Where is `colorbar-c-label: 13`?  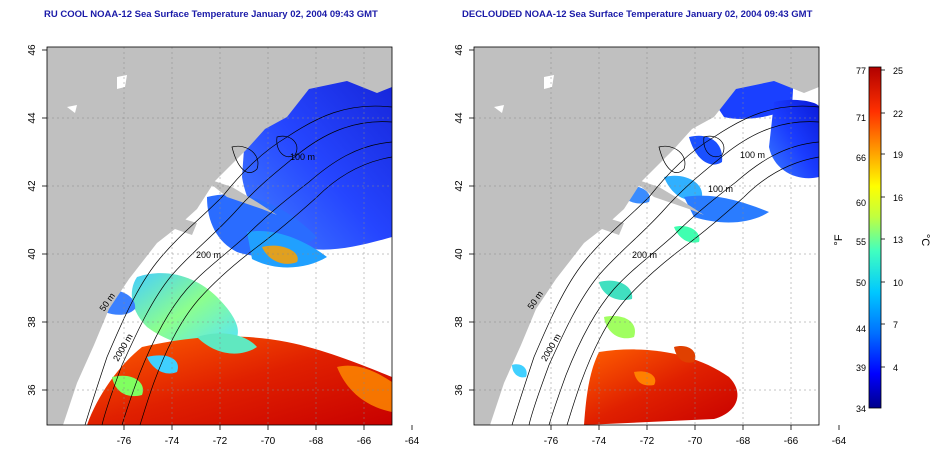
colorbar-c-label: 13 is located at coordinates (898, 240).